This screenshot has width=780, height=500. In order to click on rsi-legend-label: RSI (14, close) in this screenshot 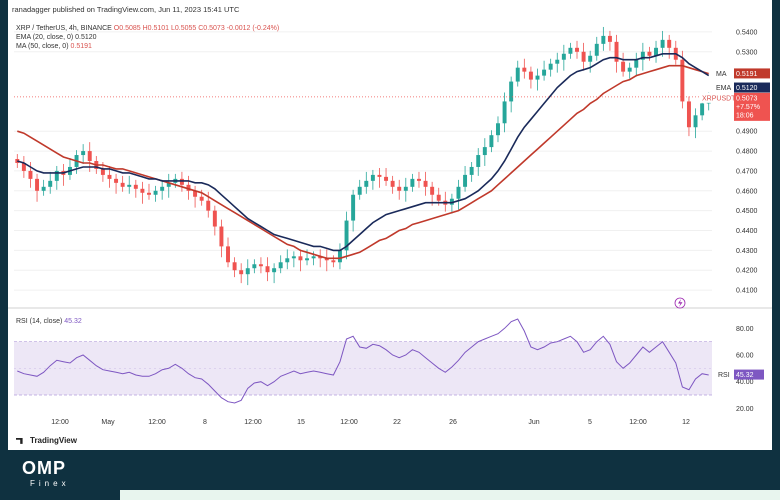, I will do `click(39, 321)`.